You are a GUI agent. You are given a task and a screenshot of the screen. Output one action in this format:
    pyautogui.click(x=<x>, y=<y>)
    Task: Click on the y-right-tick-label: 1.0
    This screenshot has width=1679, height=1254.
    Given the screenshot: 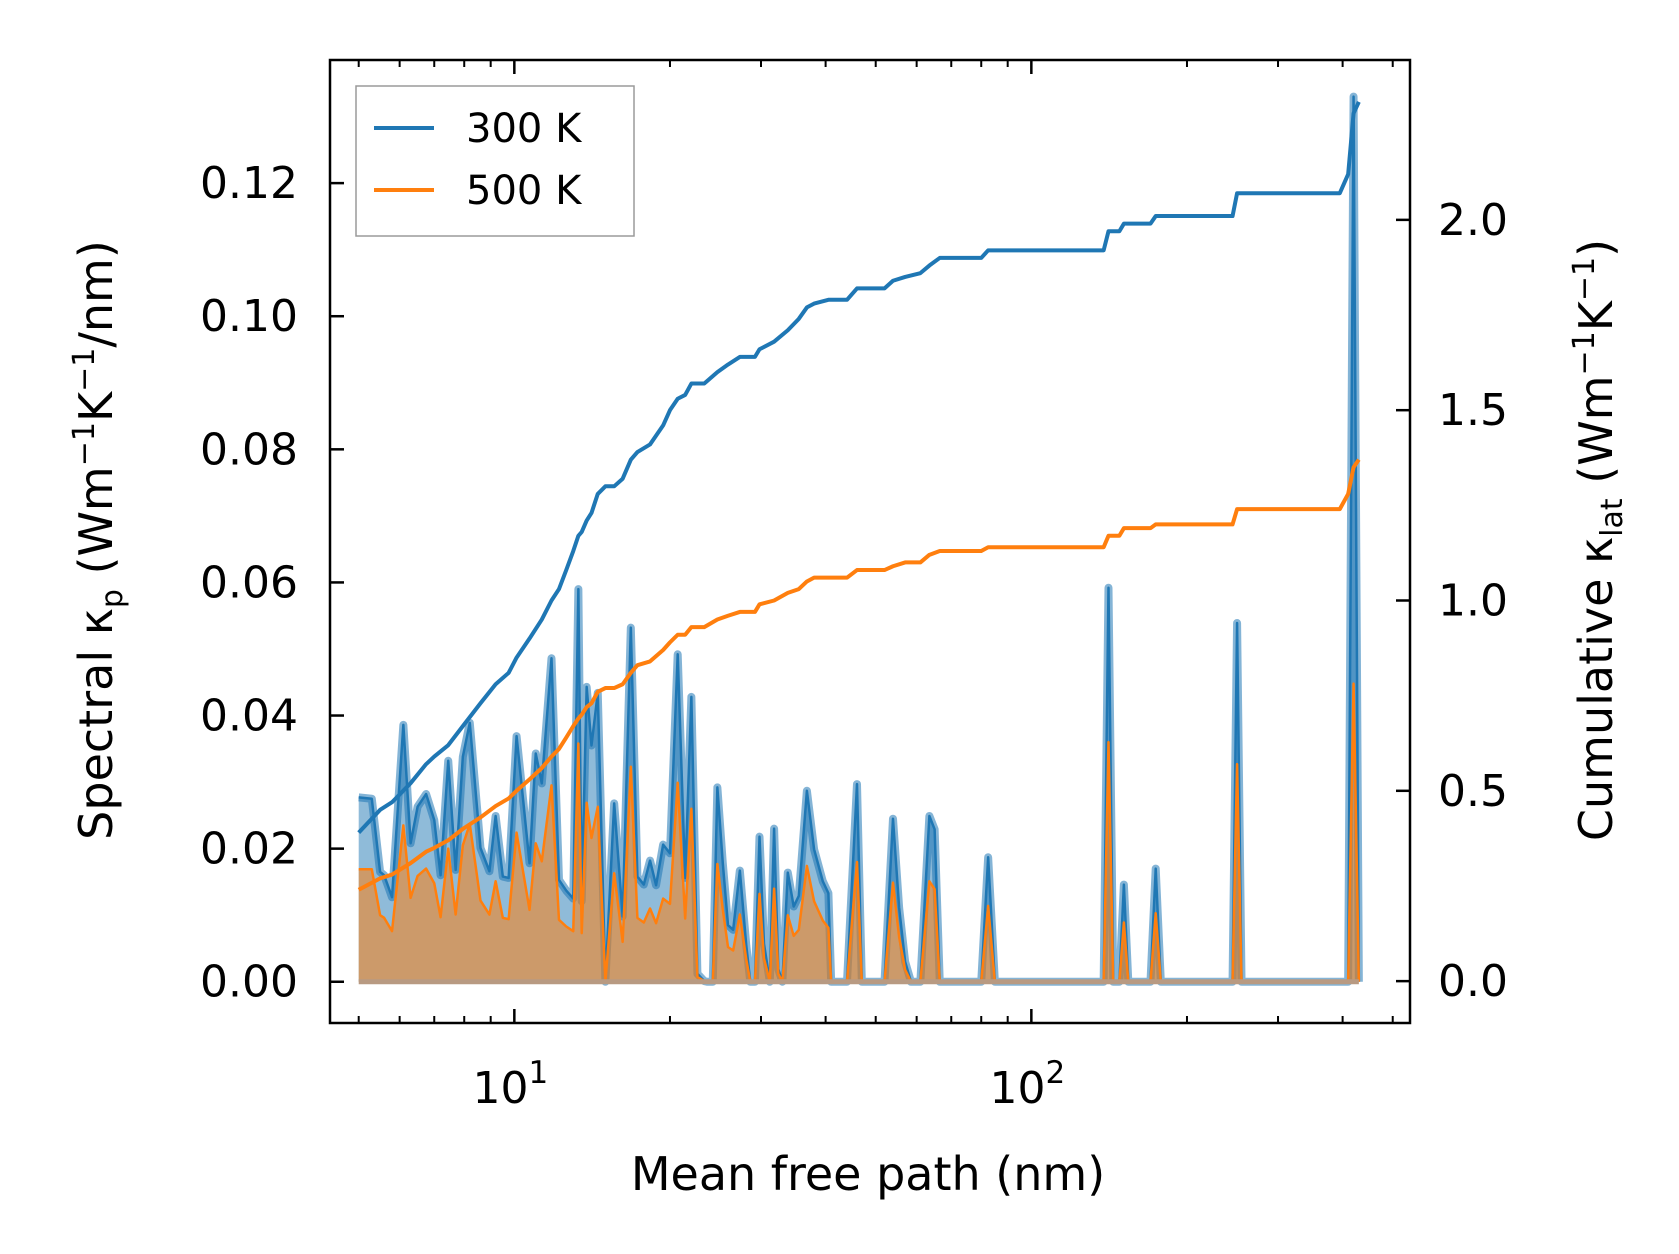 What is the action you would take?
    pyautogui.click(x=1473, y=600)
    